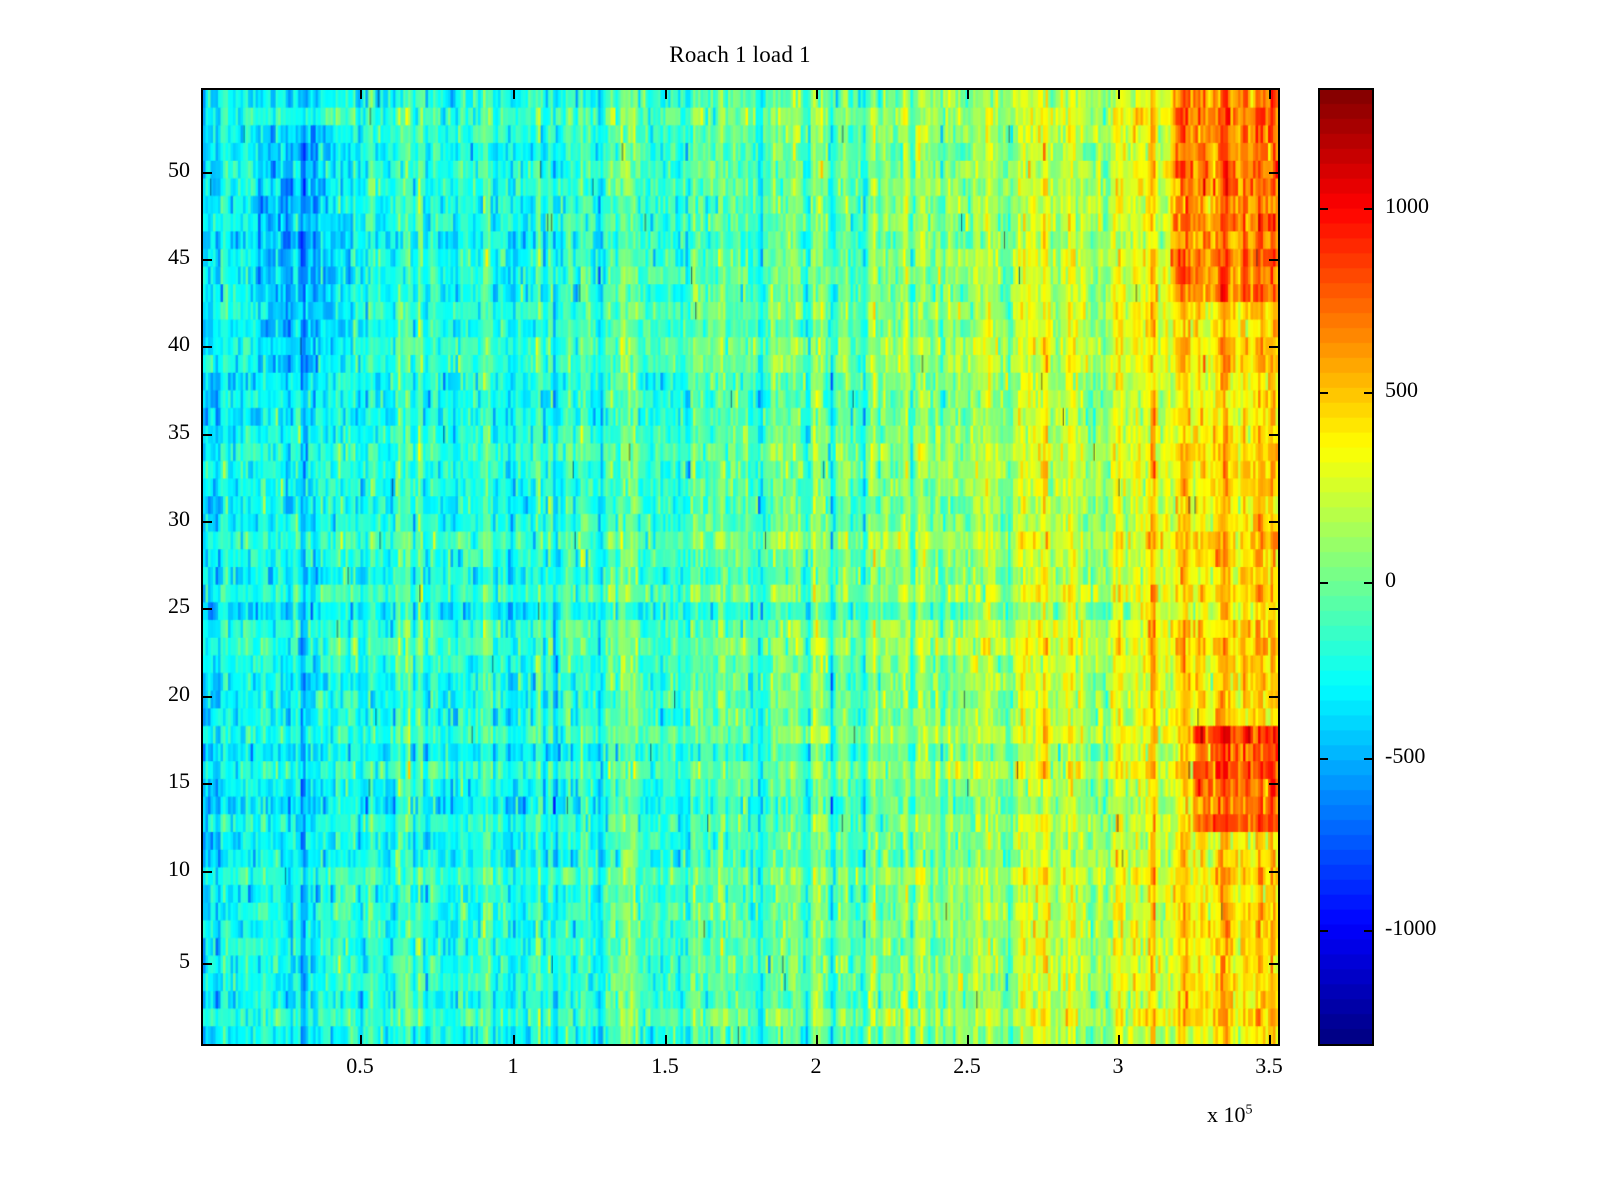 The width and height of the screenshot is (1600, 1200). Describe the element at coordinates (1249, 1110) in the screenshot. I see `x-exponent-power: 5` at that location.